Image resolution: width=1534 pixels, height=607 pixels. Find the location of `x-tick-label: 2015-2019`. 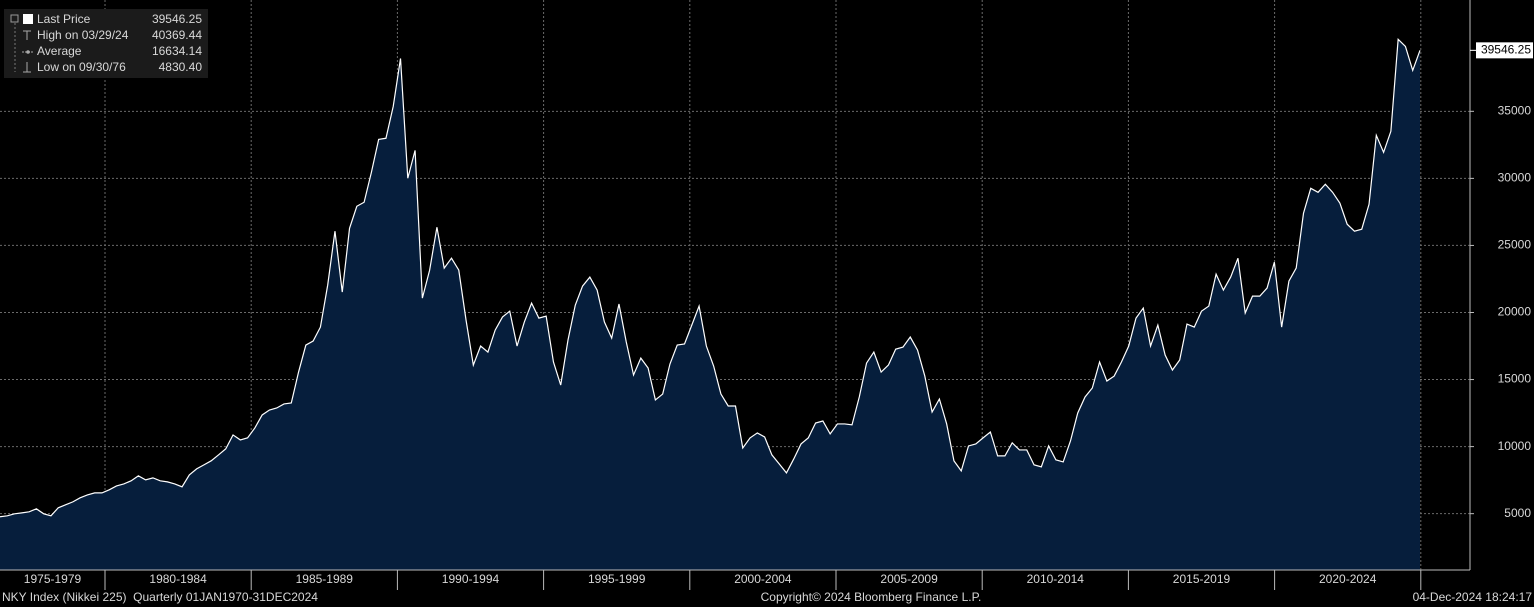

x-tick-label: 2015-2019 is located at coordinates (1202, 579).